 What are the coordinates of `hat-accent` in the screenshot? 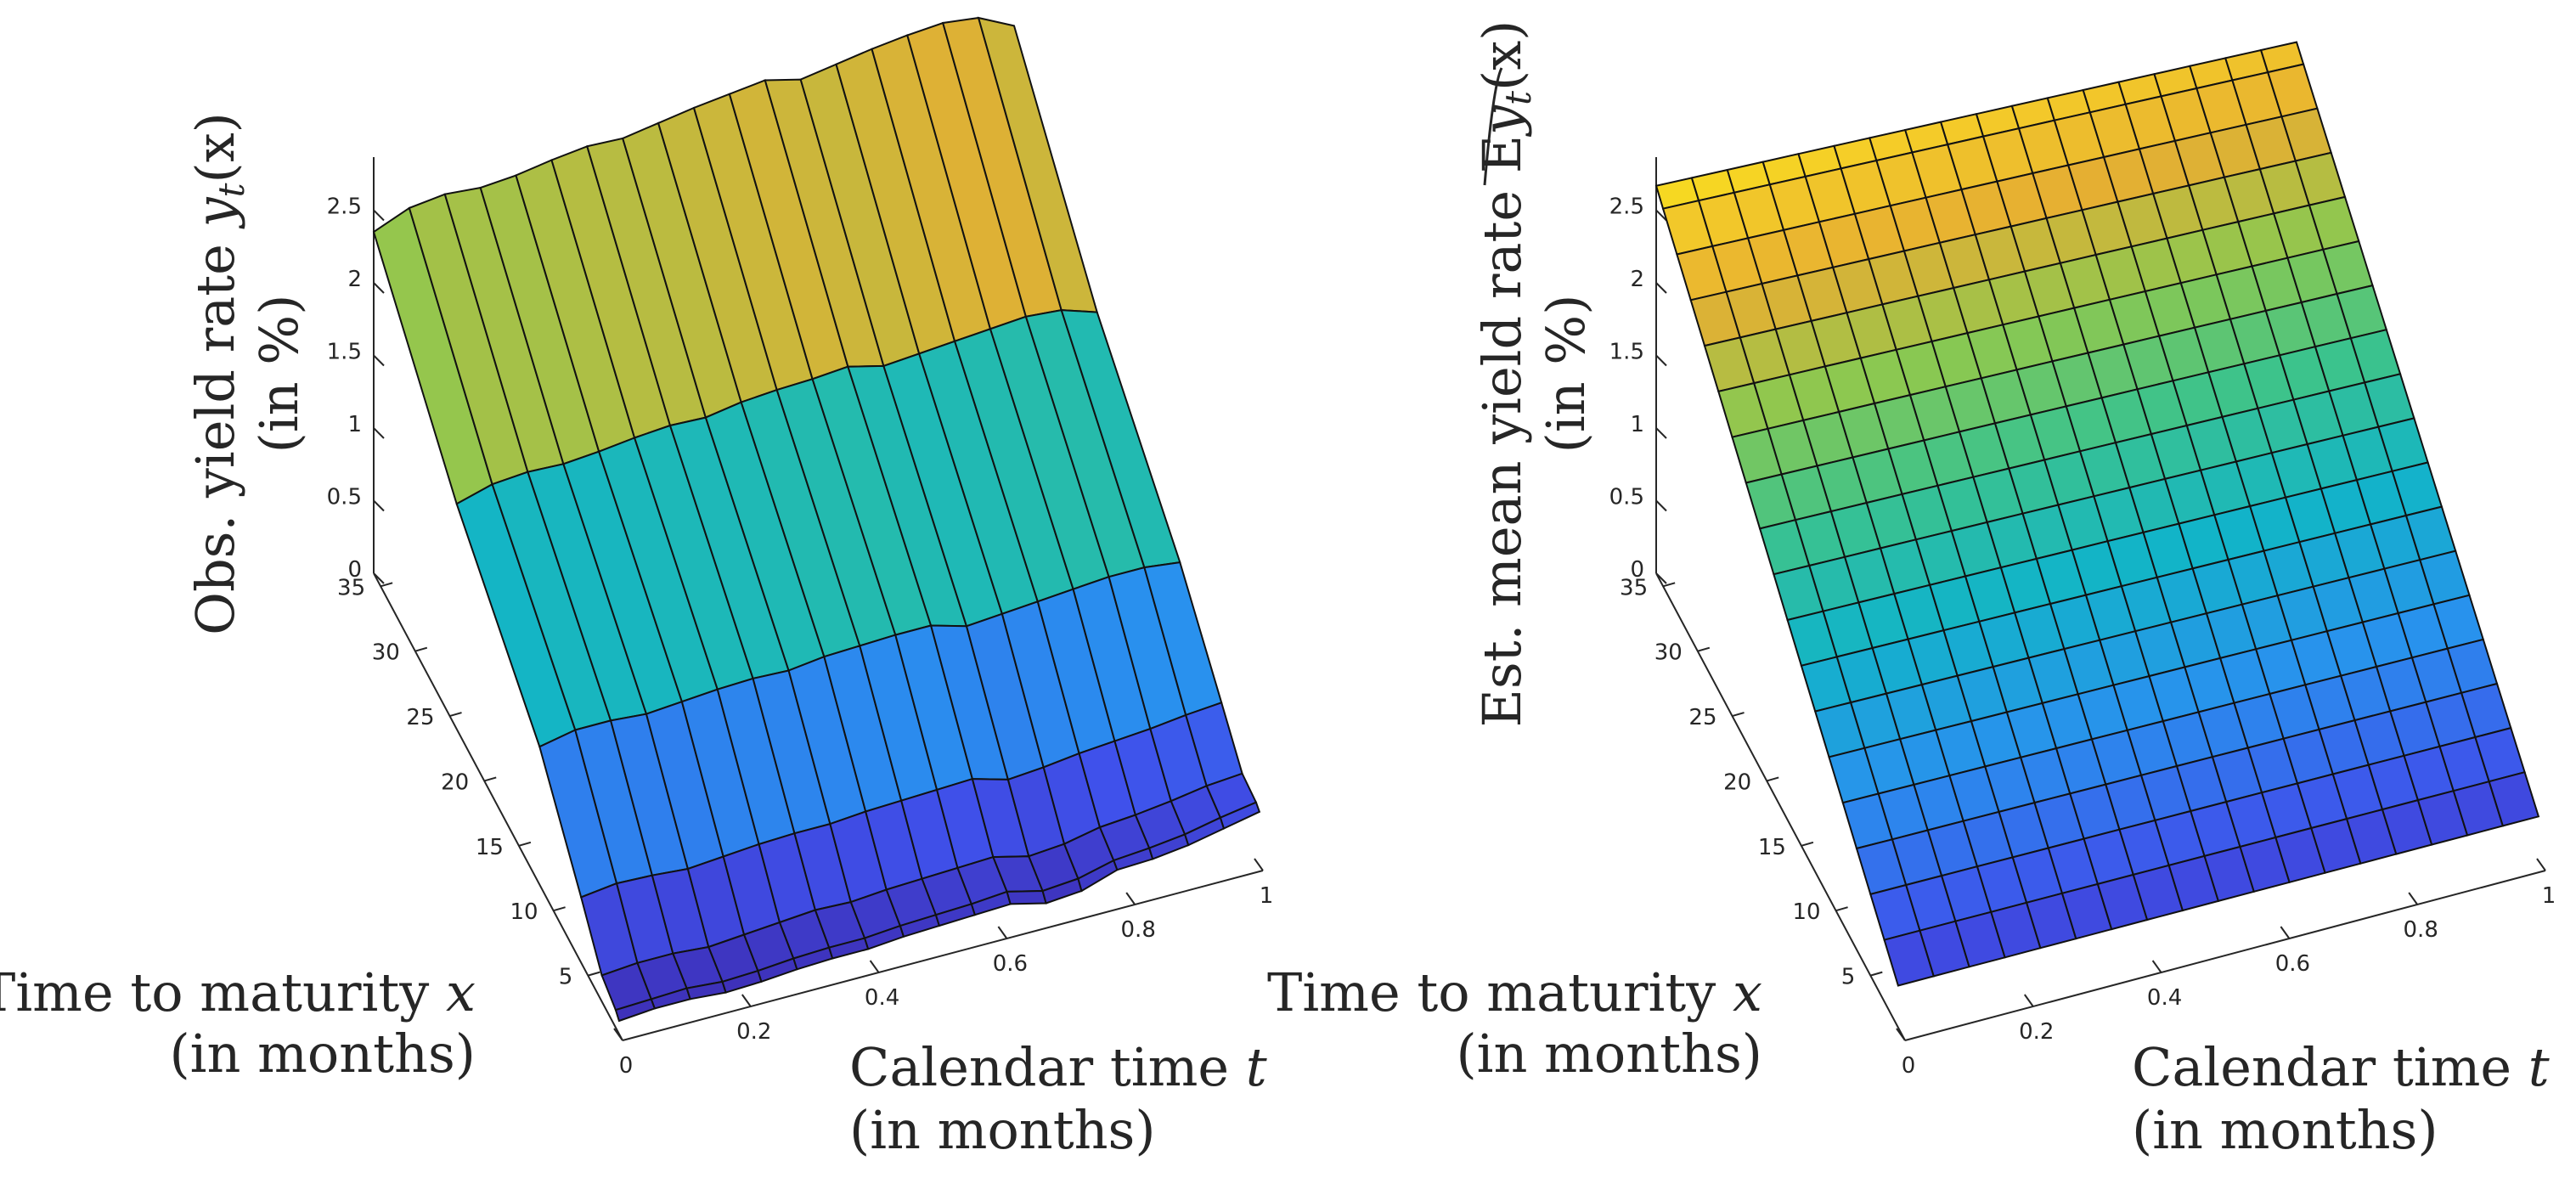 It's located at (1493, 126).